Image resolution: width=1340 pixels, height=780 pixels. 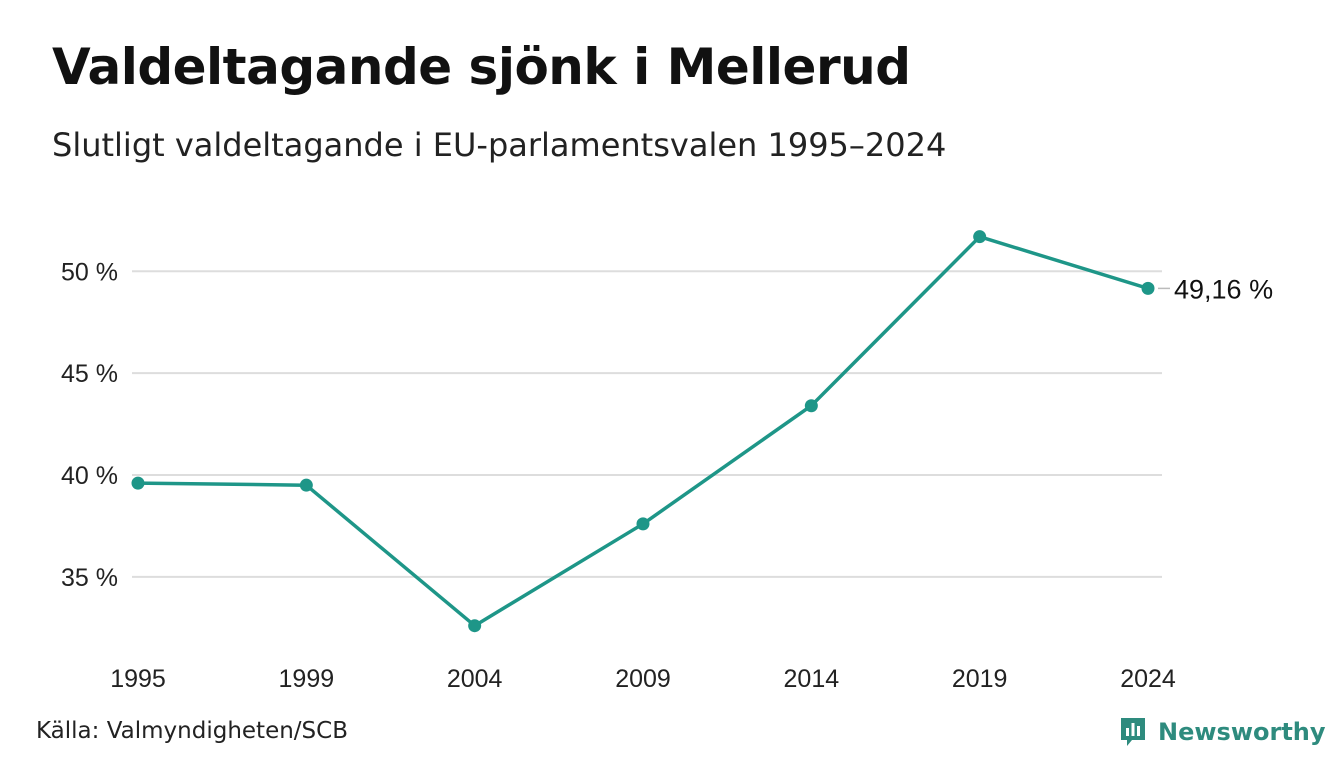 What do you see at coordinates (980, 679) in the screenshot?
I see `x-tick-label: 2019` at bounding box center [980, 679].